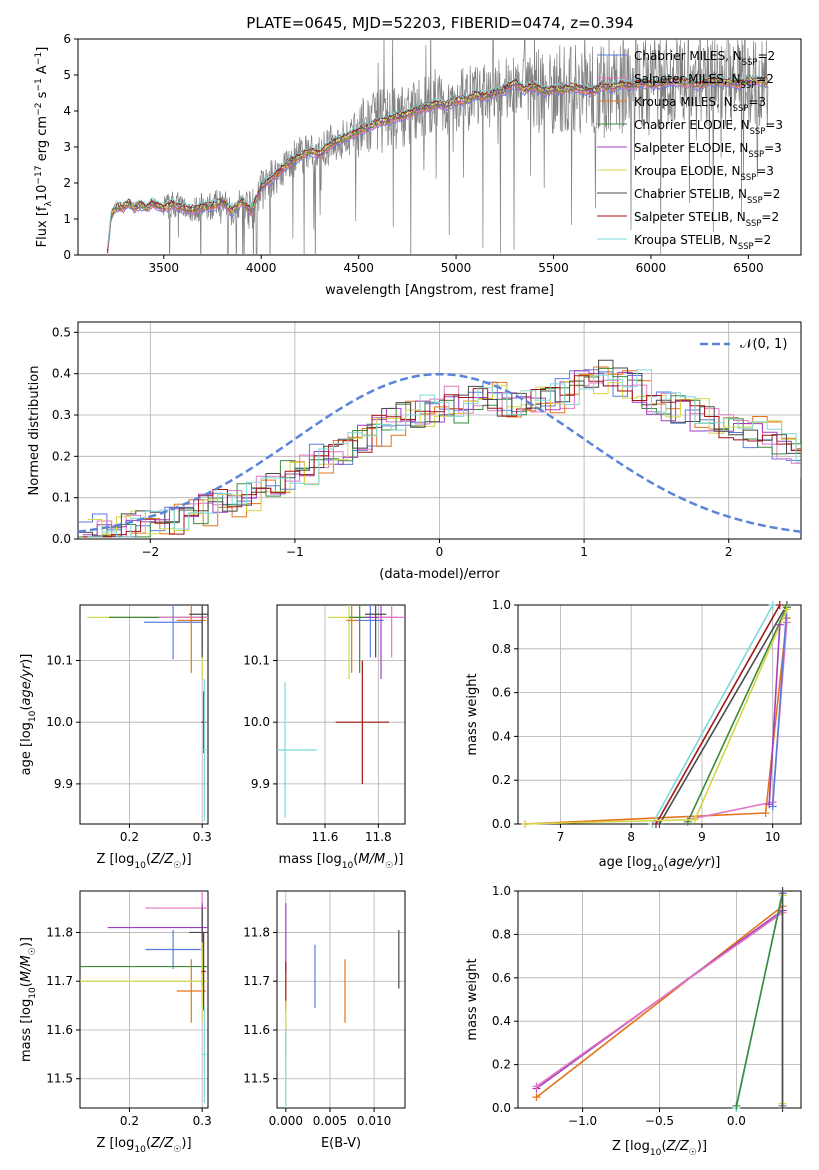 Image resolution: width=819 pixels, height=1170 pixels. I want to click on label-part: erg cm, so click(42, 140).